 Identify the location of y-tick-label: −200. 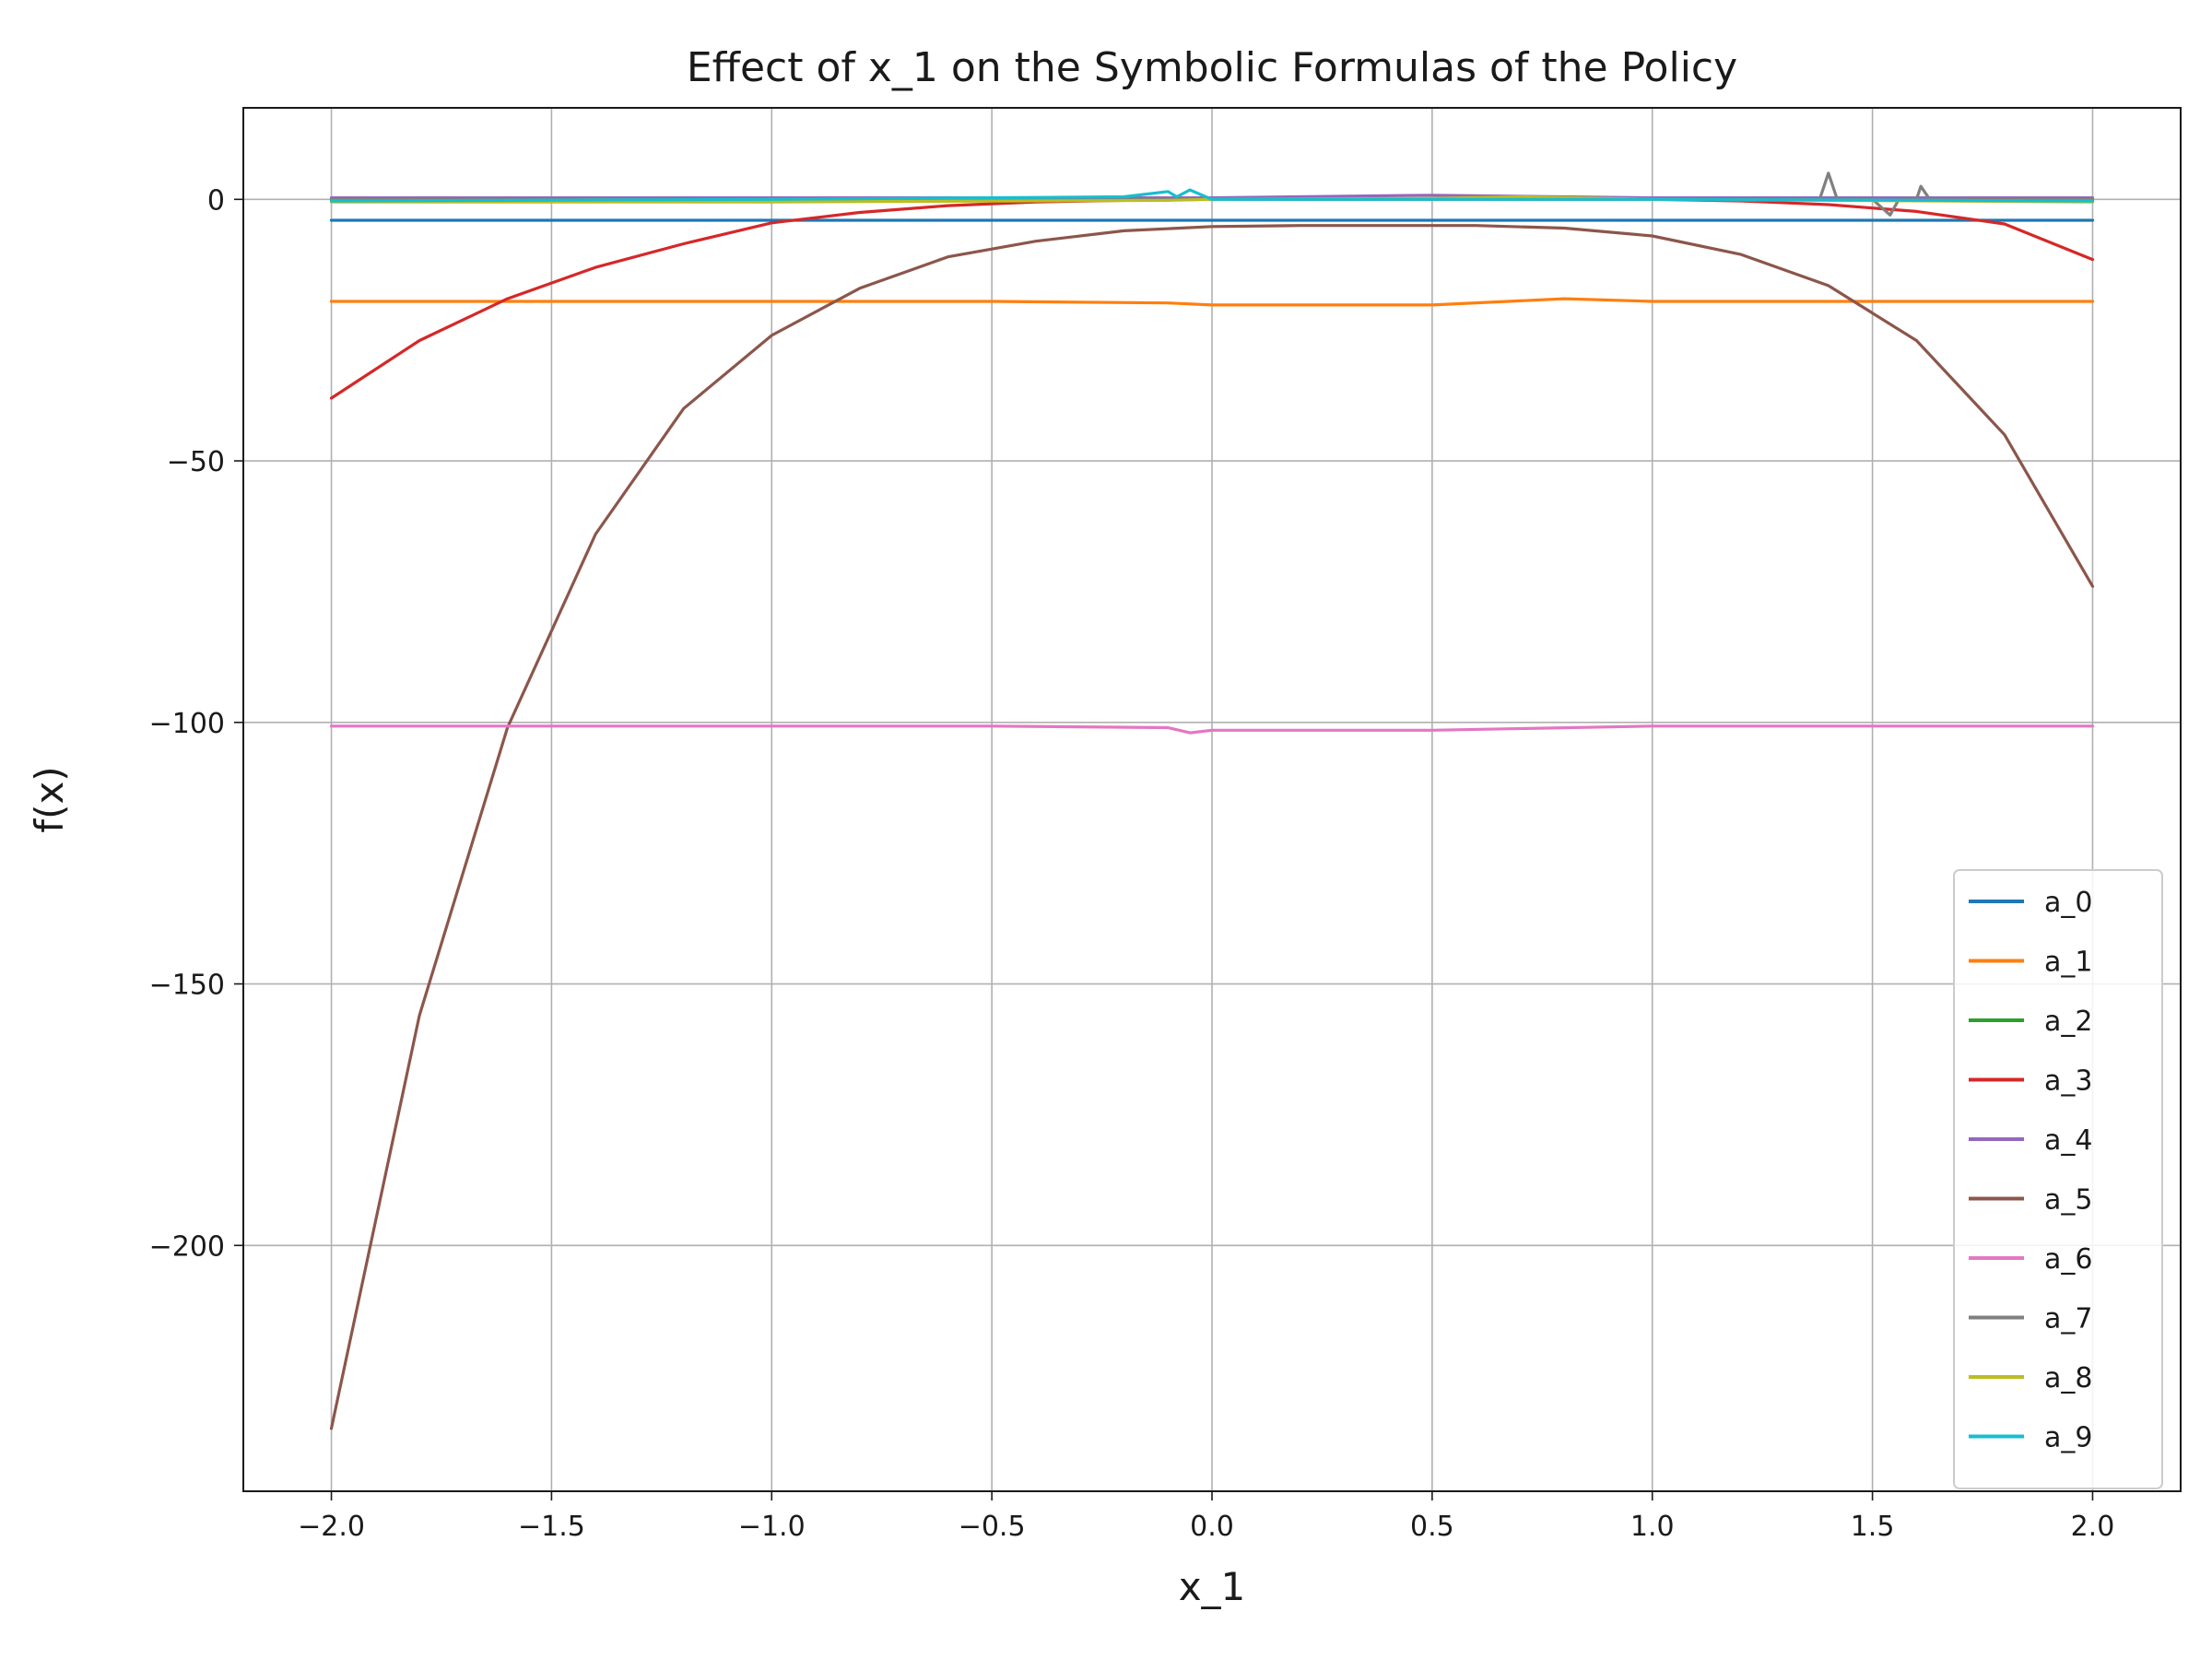
(187, 1246).